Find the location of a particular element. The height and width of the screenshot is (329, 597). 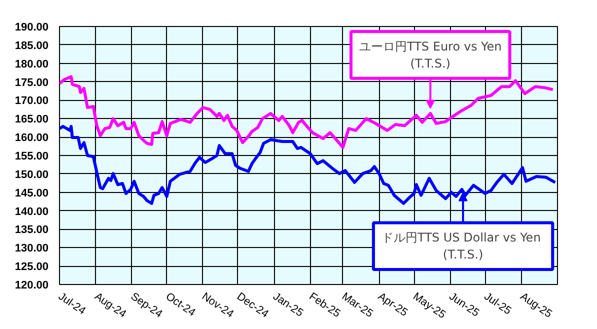

y-tick-label: 130.00 is located at coordinates (31, 248).